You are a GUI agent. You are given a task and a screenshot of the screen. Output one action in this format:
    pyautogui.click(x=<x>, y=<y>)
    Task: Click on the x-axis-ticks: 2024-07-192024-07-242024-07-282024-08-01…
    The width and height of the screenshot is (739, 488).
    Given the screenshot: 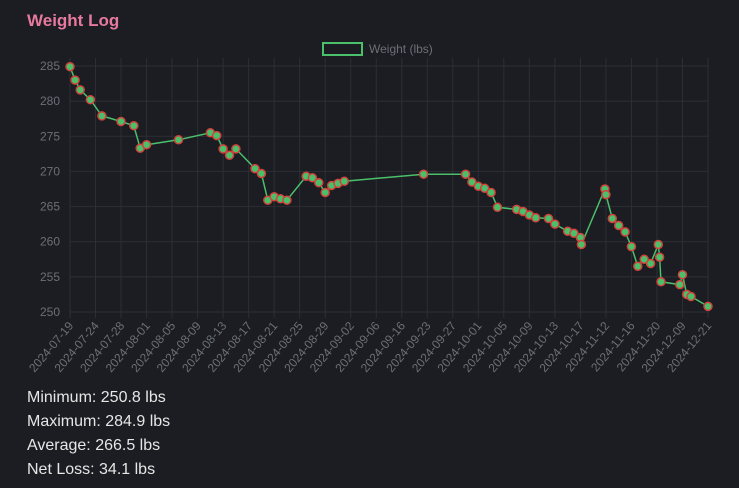 What is the action you would take?
    pyautogui.click(x=370, y=347)
    